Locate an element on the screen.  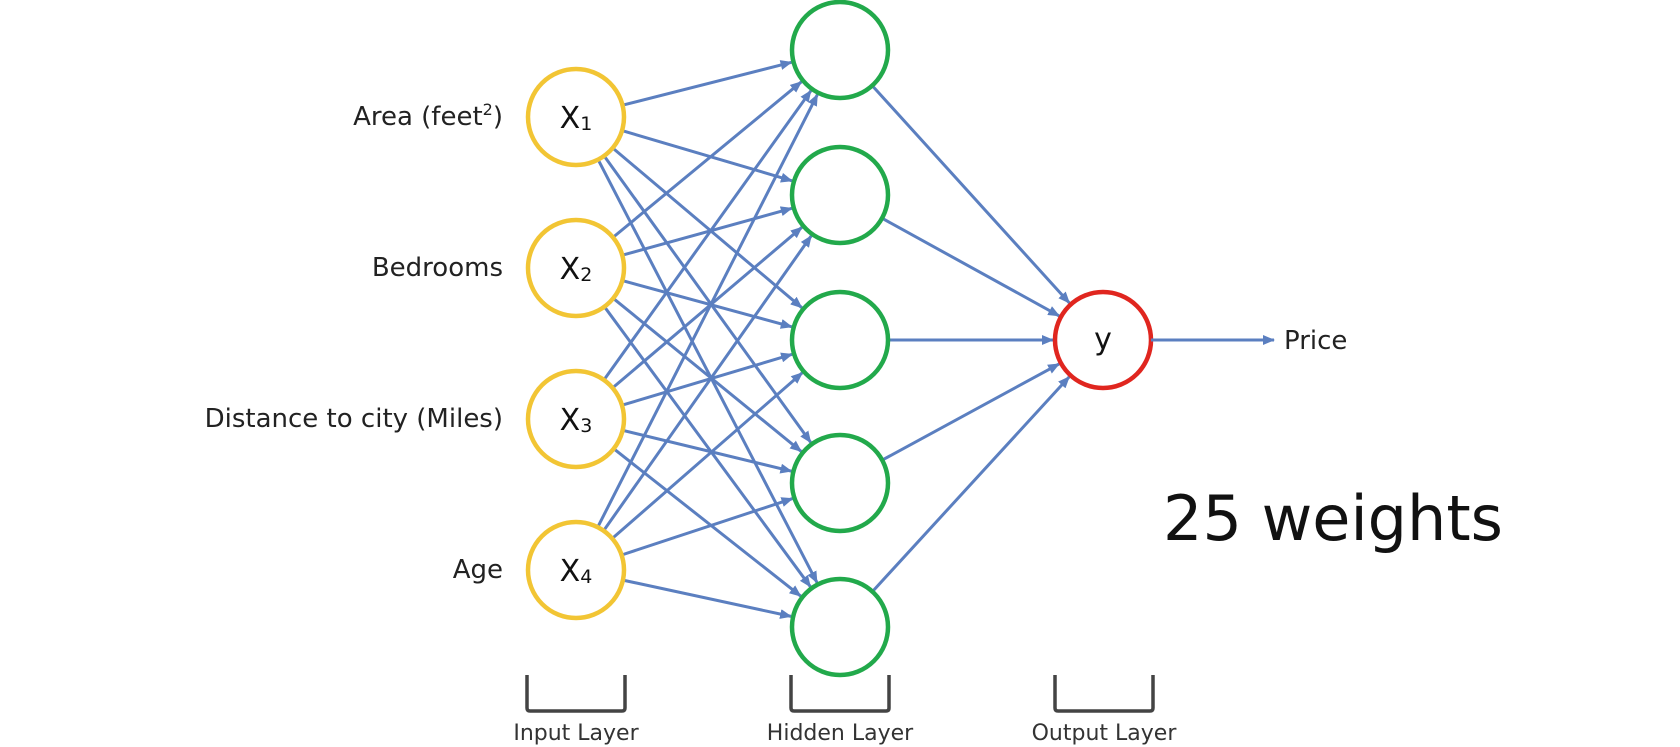
input-node-x2 is located at coordinates (576, 268).